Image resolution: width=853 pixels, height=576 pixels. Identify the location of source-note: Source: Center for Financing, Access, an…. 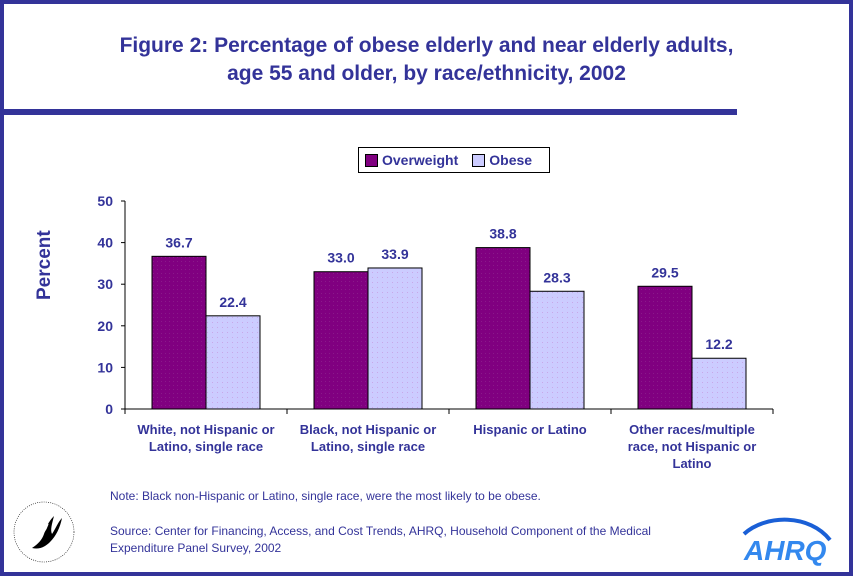
(420, 540).